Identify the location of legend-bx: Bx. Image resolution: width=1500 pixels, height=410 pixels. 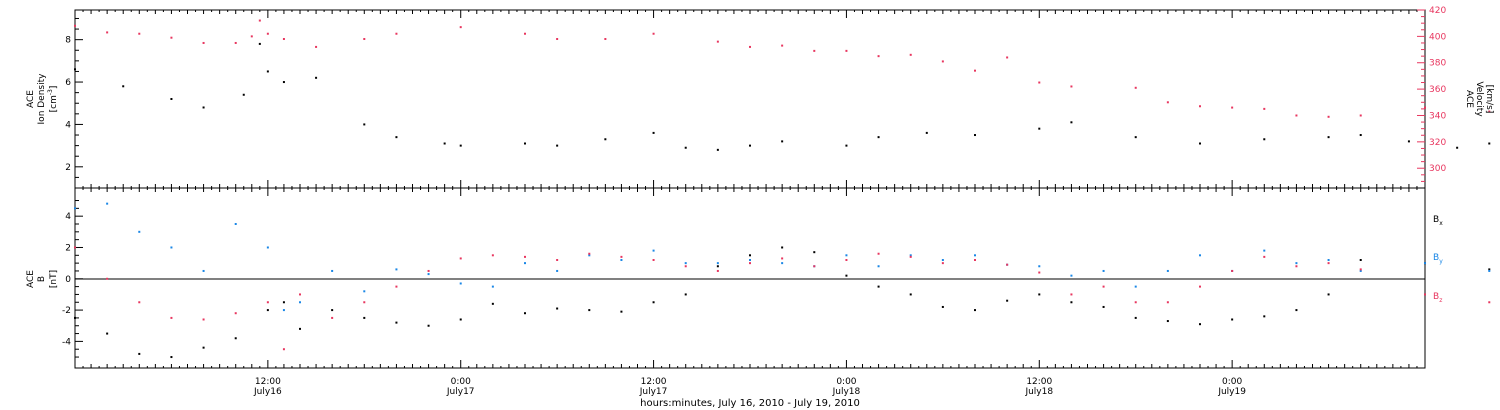
(1438, 221).